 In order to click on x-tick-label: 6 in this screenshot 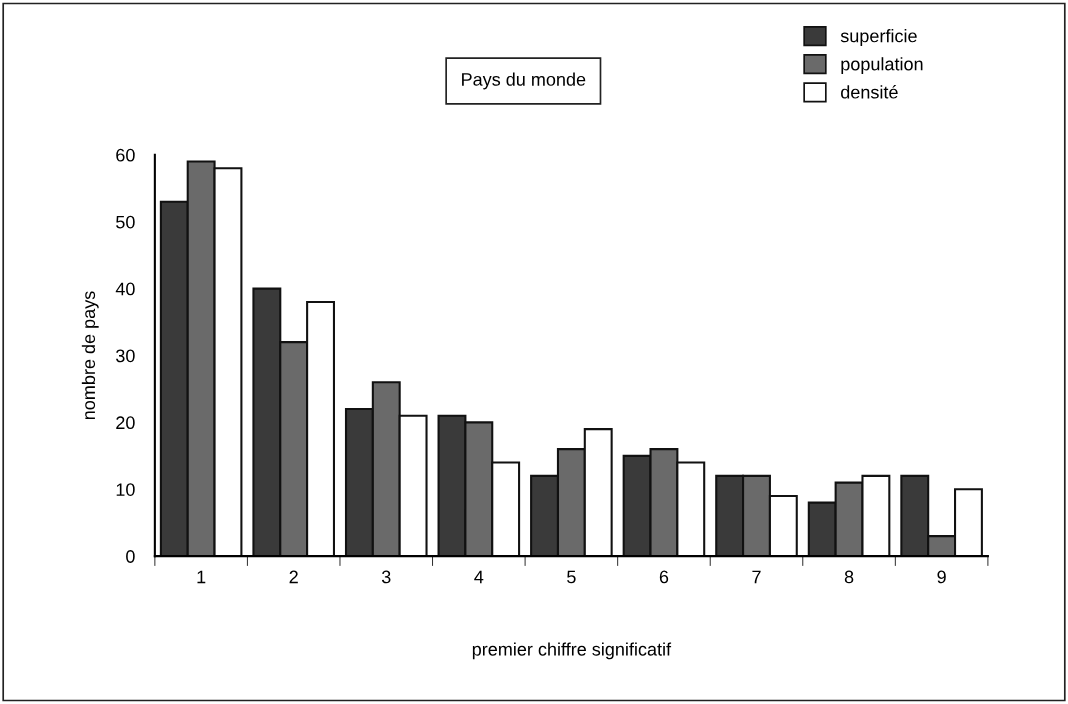, I will do `click(664, 577)`.